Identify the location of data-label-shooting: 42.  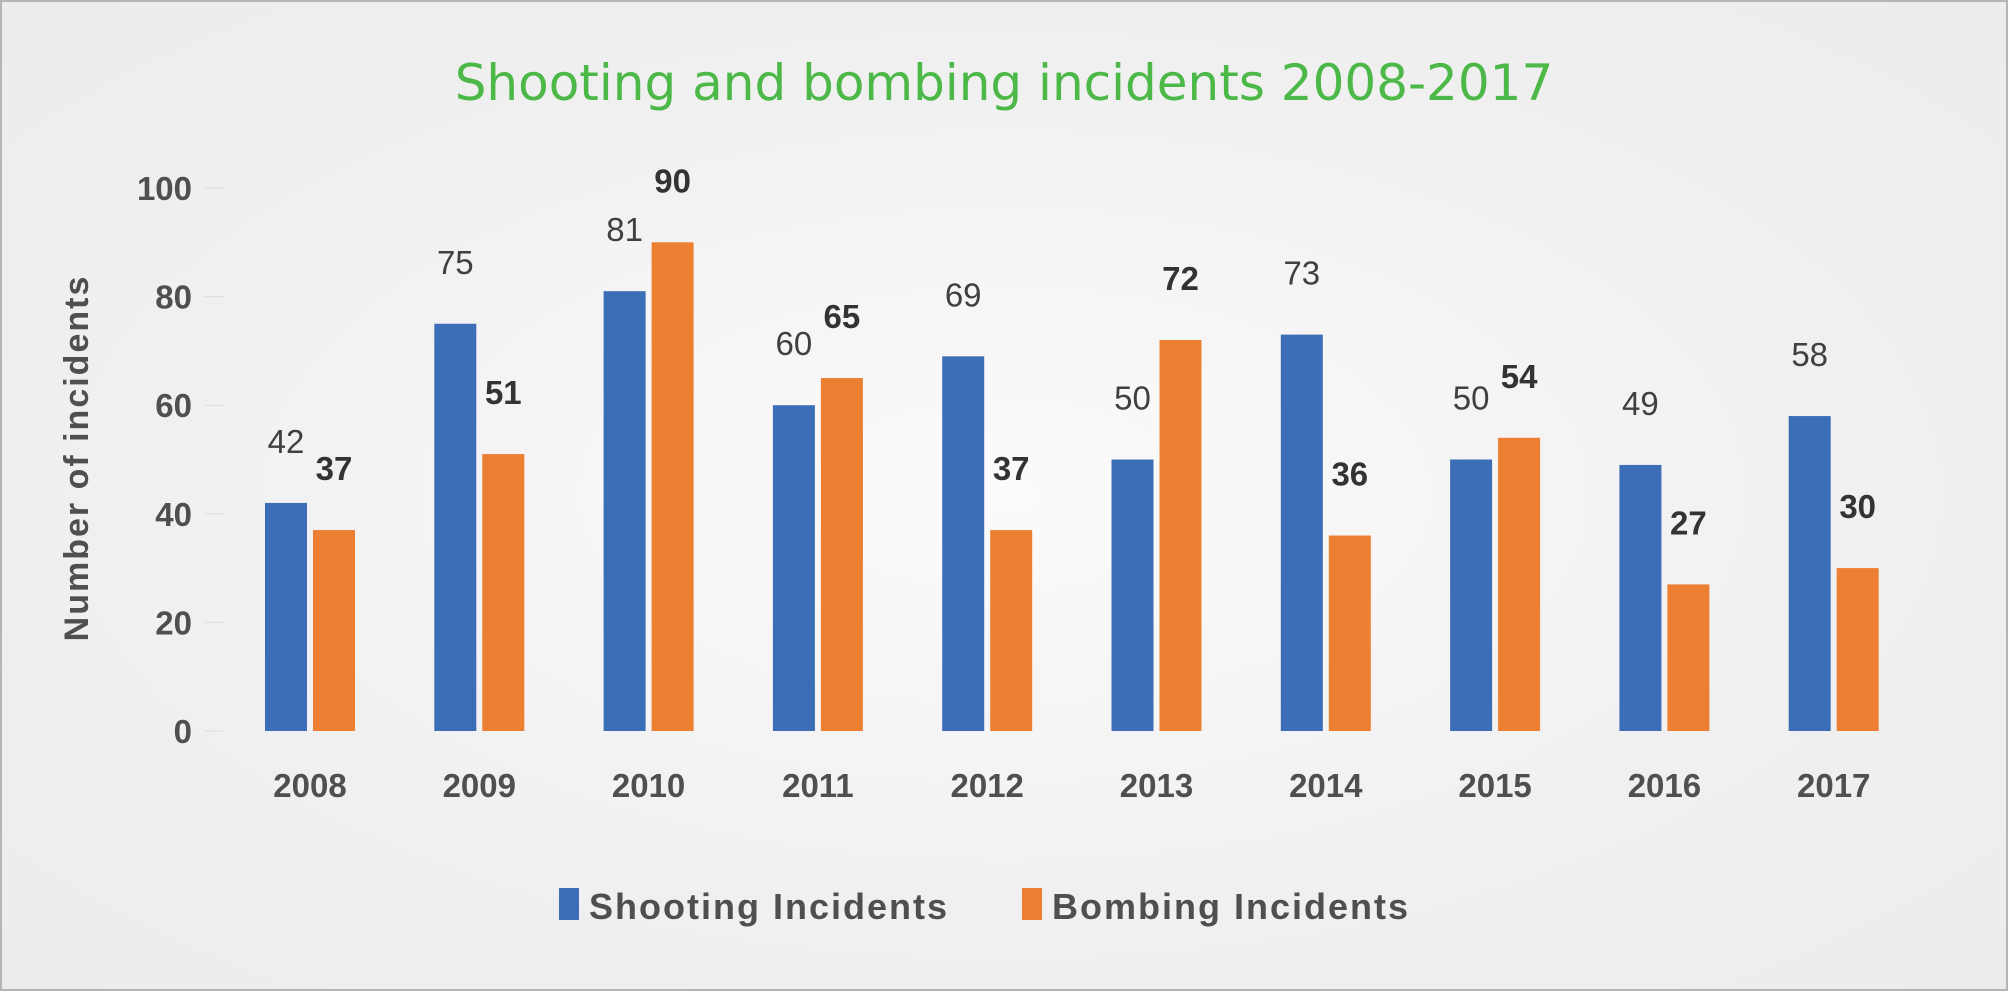
(286, 441).